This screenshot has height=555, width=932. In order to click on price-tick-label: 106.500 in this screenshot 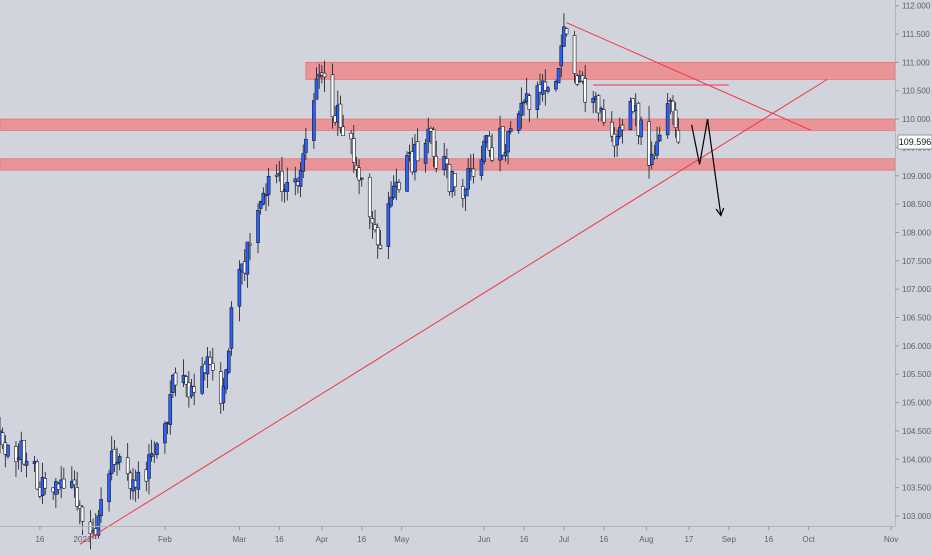, I will do `click(916, 318)`.